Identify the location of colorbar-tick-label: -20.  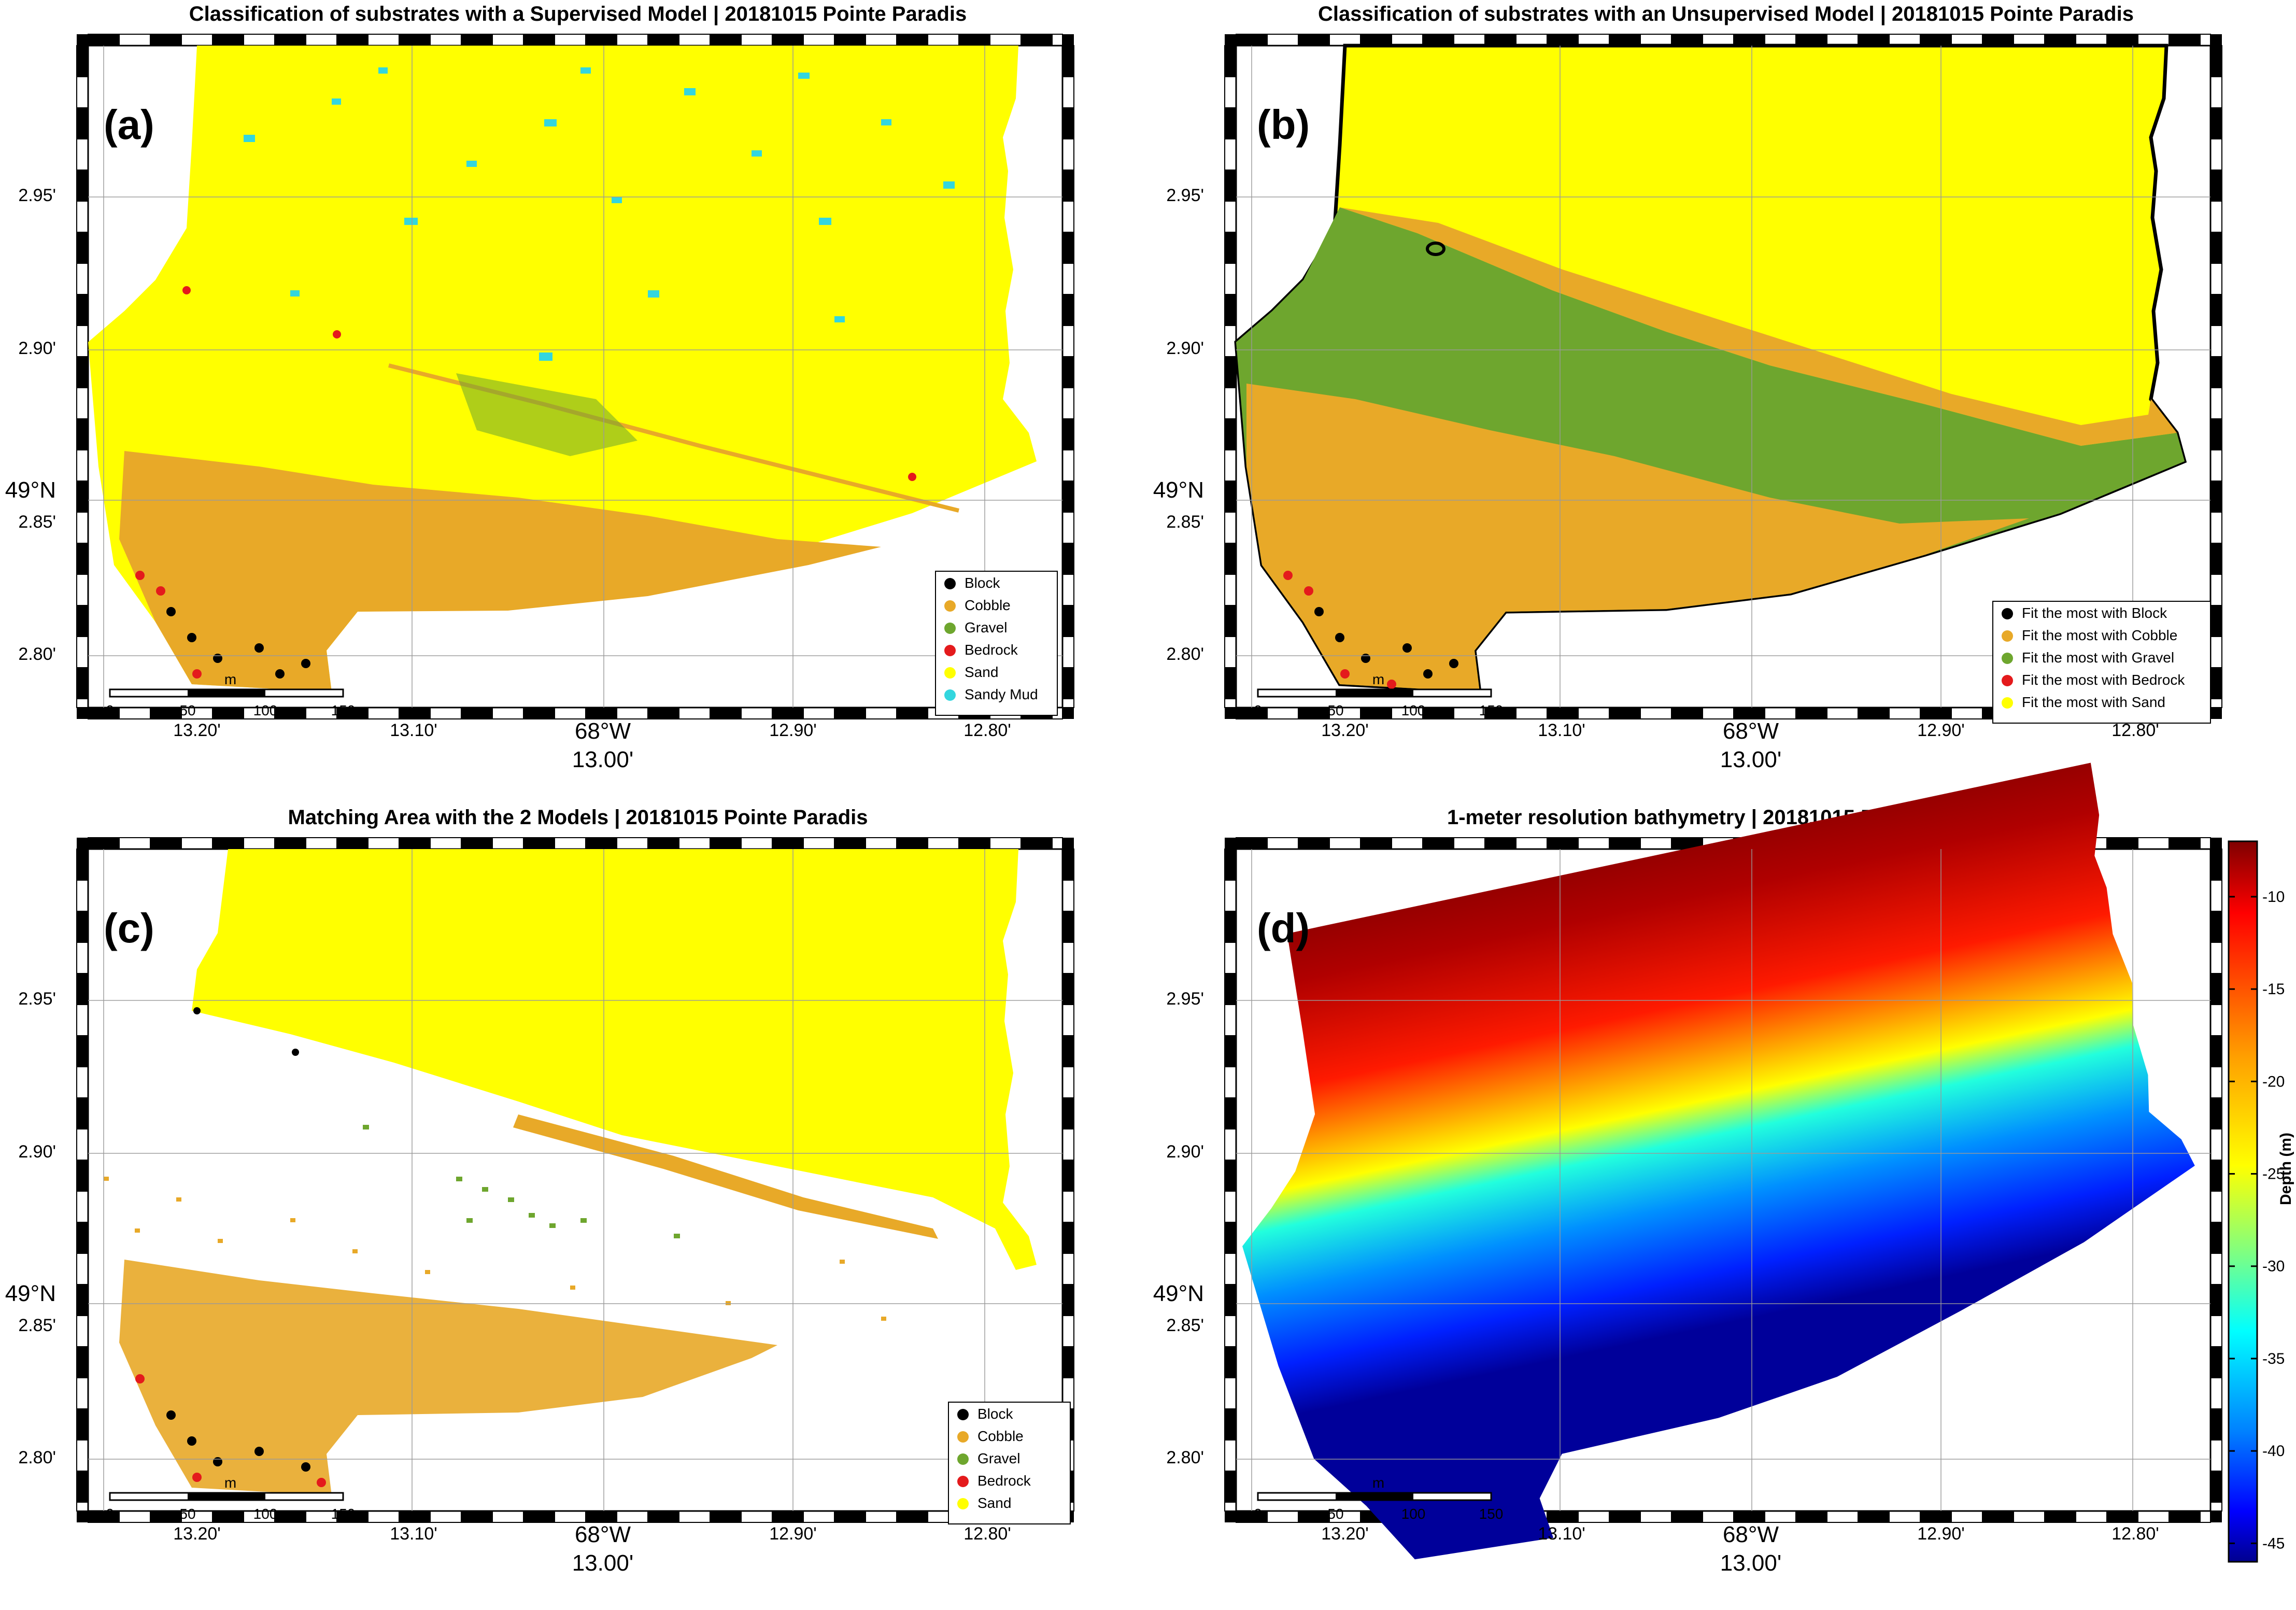
(2273, 1081).